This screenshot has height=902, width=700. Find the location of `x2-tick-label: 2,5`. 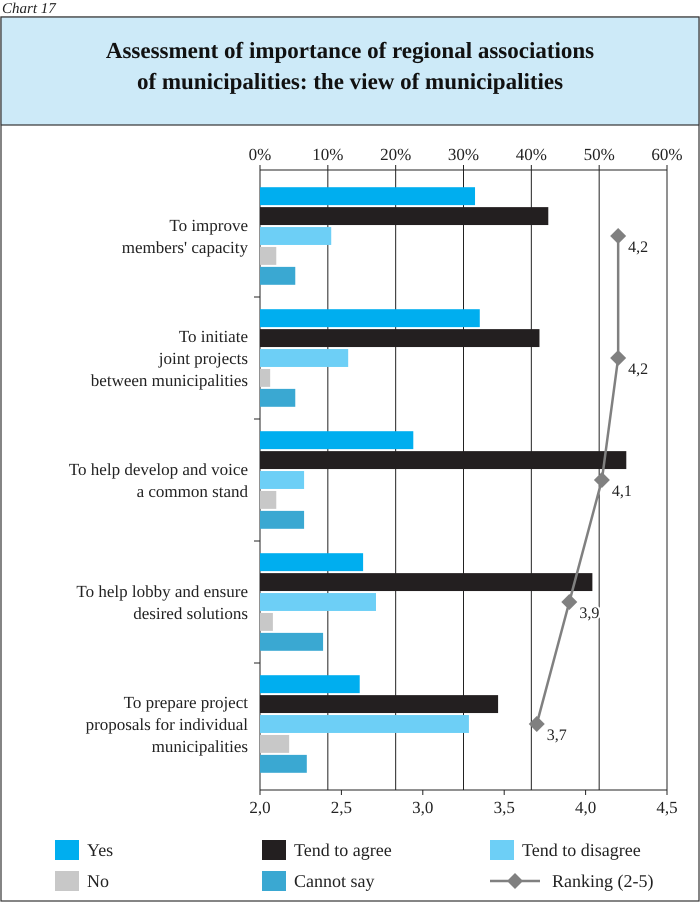

x2-tick-label: 2,5 is located at coordinates (341, 807).